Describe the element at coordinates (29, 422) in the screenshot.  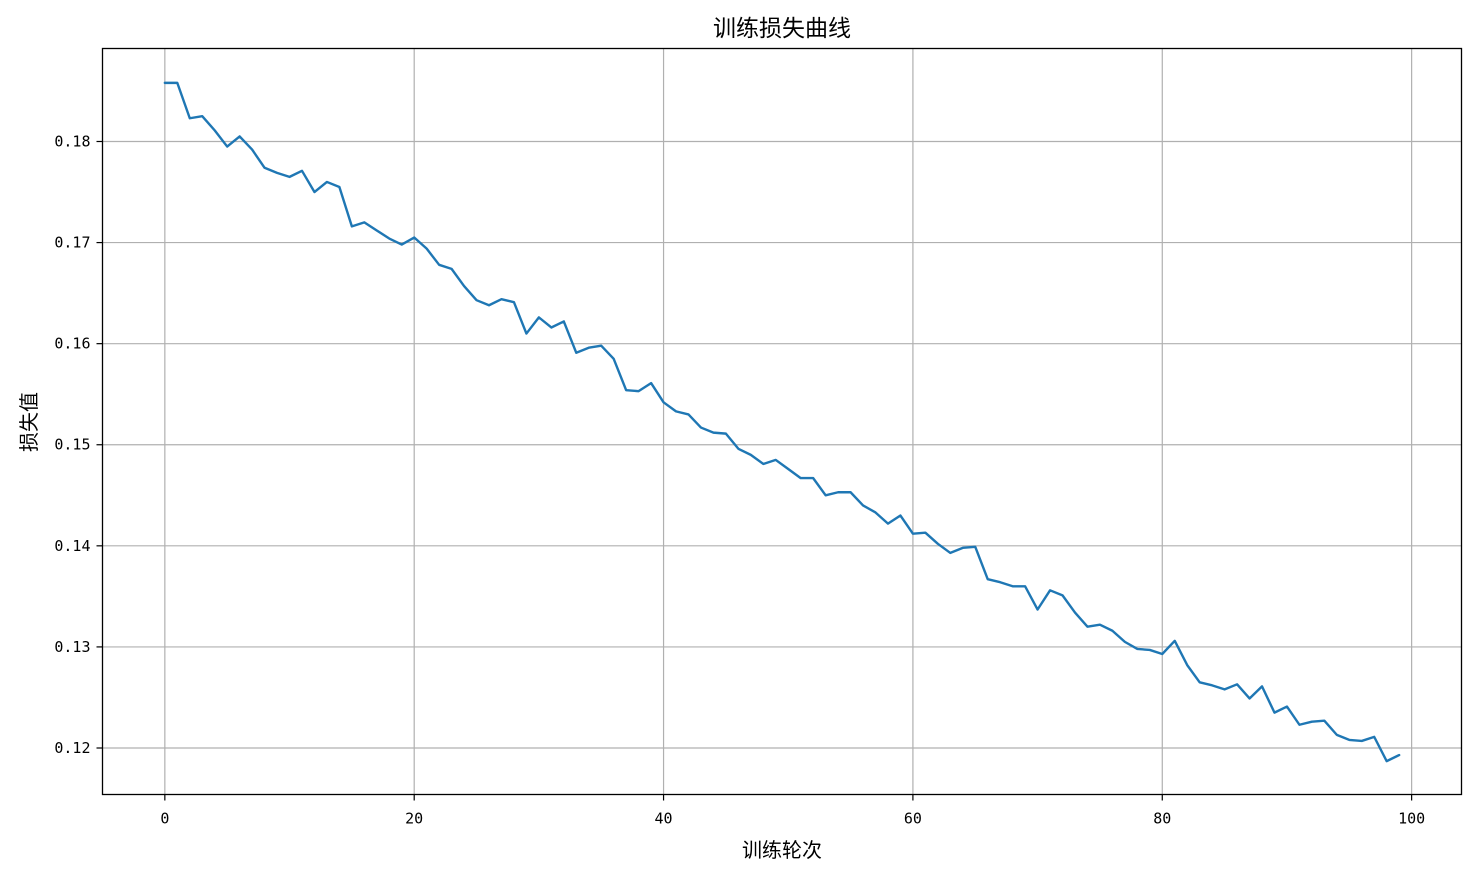
I see `y-axis-label: 损失值` at that location.